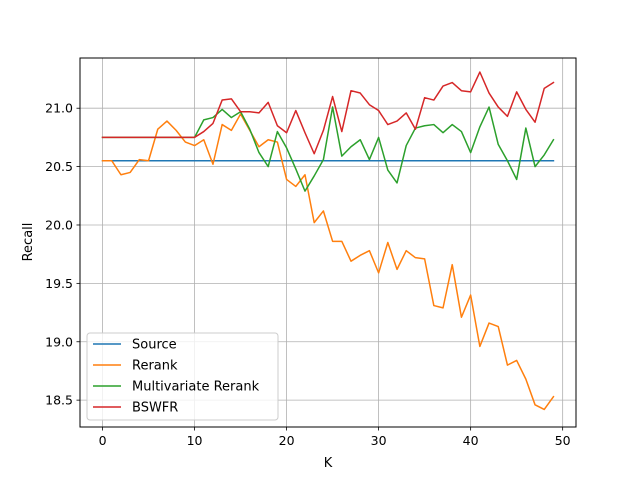 The height and width of the screenshot is (480, 640). I want to click on legend-label: Rerank, so click(155, 366).